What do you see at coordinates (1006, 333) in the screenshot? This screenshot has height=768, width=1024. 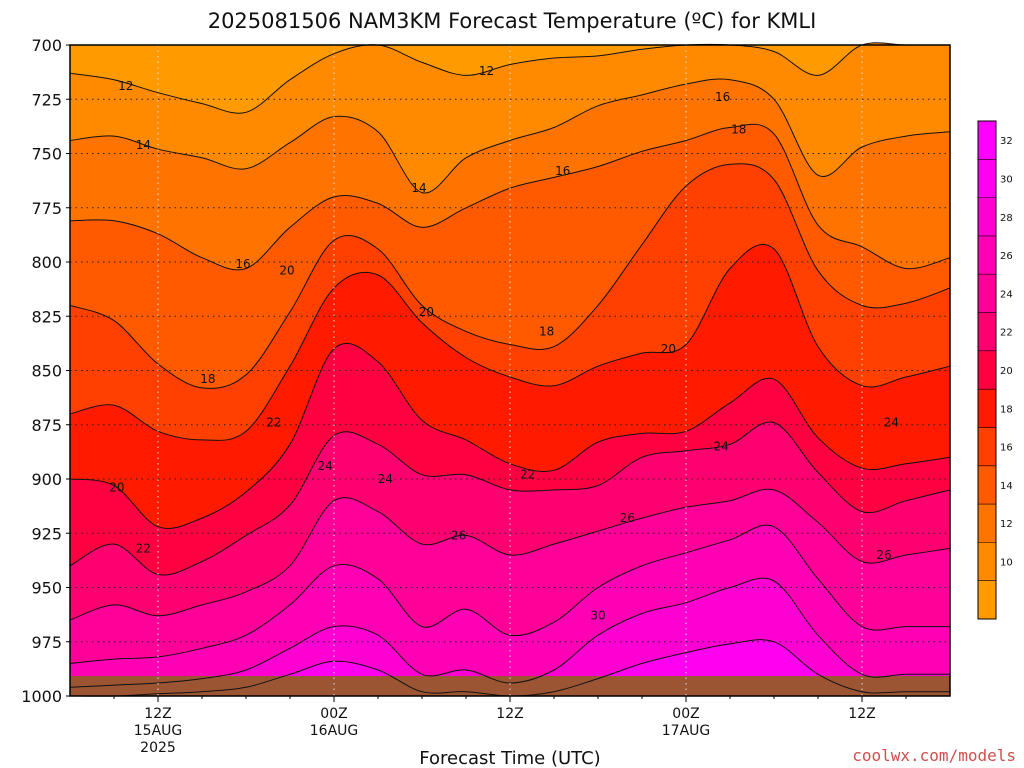 I see `colorbar-label: 22` at bounding box center [1006, 333].